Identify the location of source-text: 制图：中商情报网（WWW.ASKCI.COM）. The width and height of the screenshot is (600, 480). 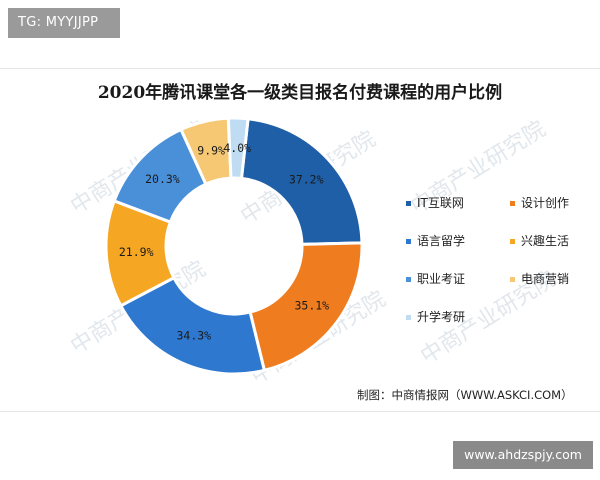
(465, 395).